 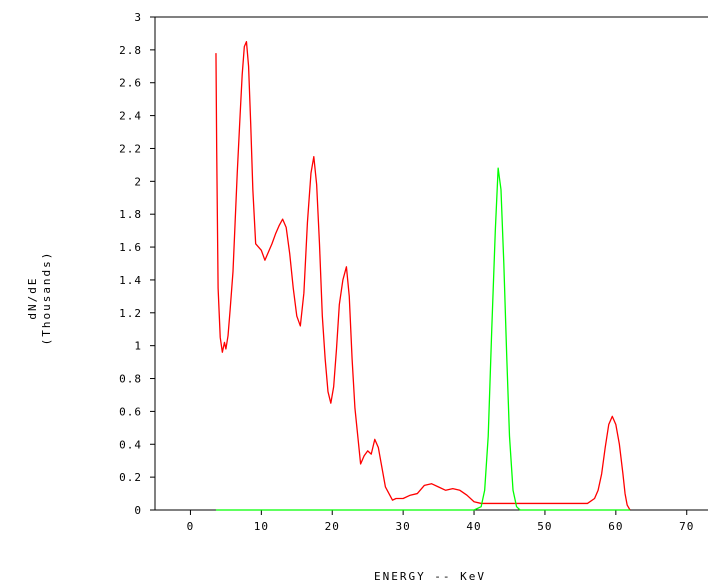 What do you see at coordinates (138, 17) in the screenshot?
I see `y-tick-label: 3` at bounding box center [138, 17].